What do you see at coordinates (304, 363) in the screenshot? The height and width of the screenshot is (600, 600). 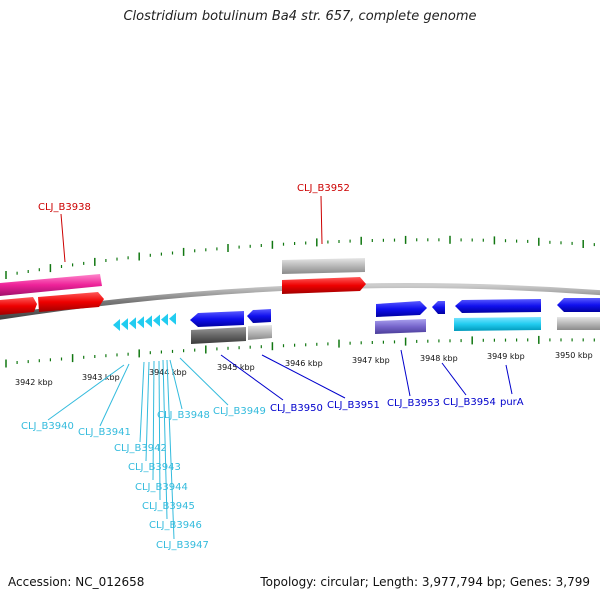 I see `scale-label: 3946 kbp` at bounding box center [304, 363].